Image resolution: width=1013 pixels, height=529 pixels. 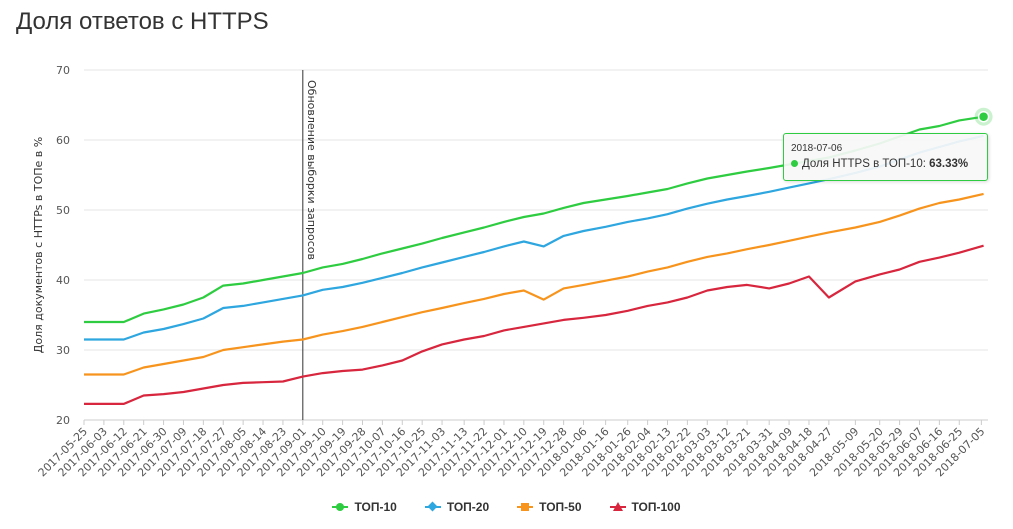 I want to click on annotation-label: Обновление выборки запросов, so click(x=311, y=170).